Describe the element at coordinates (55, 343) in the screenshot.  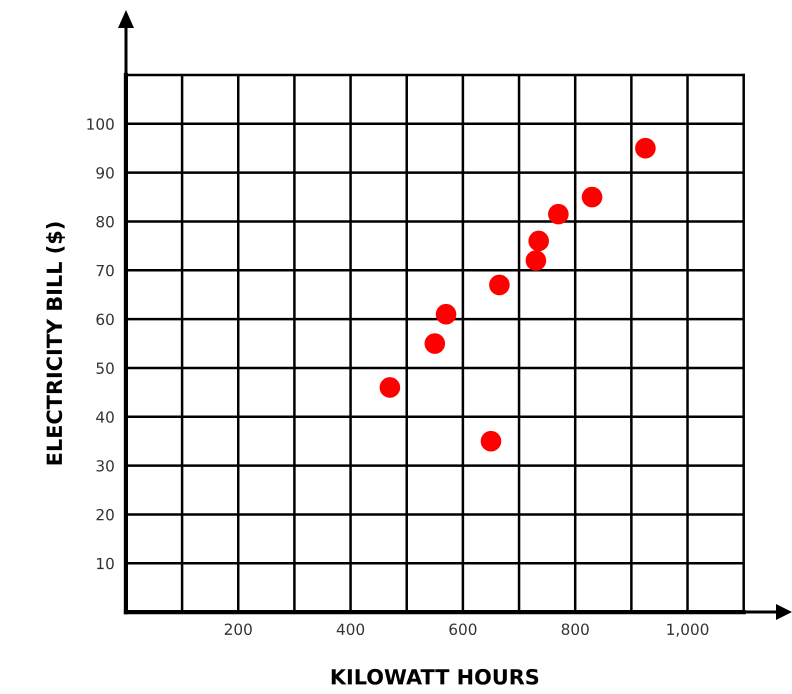
I see `y-axis-title: ELECTRICITY BILL ($)` at that location.